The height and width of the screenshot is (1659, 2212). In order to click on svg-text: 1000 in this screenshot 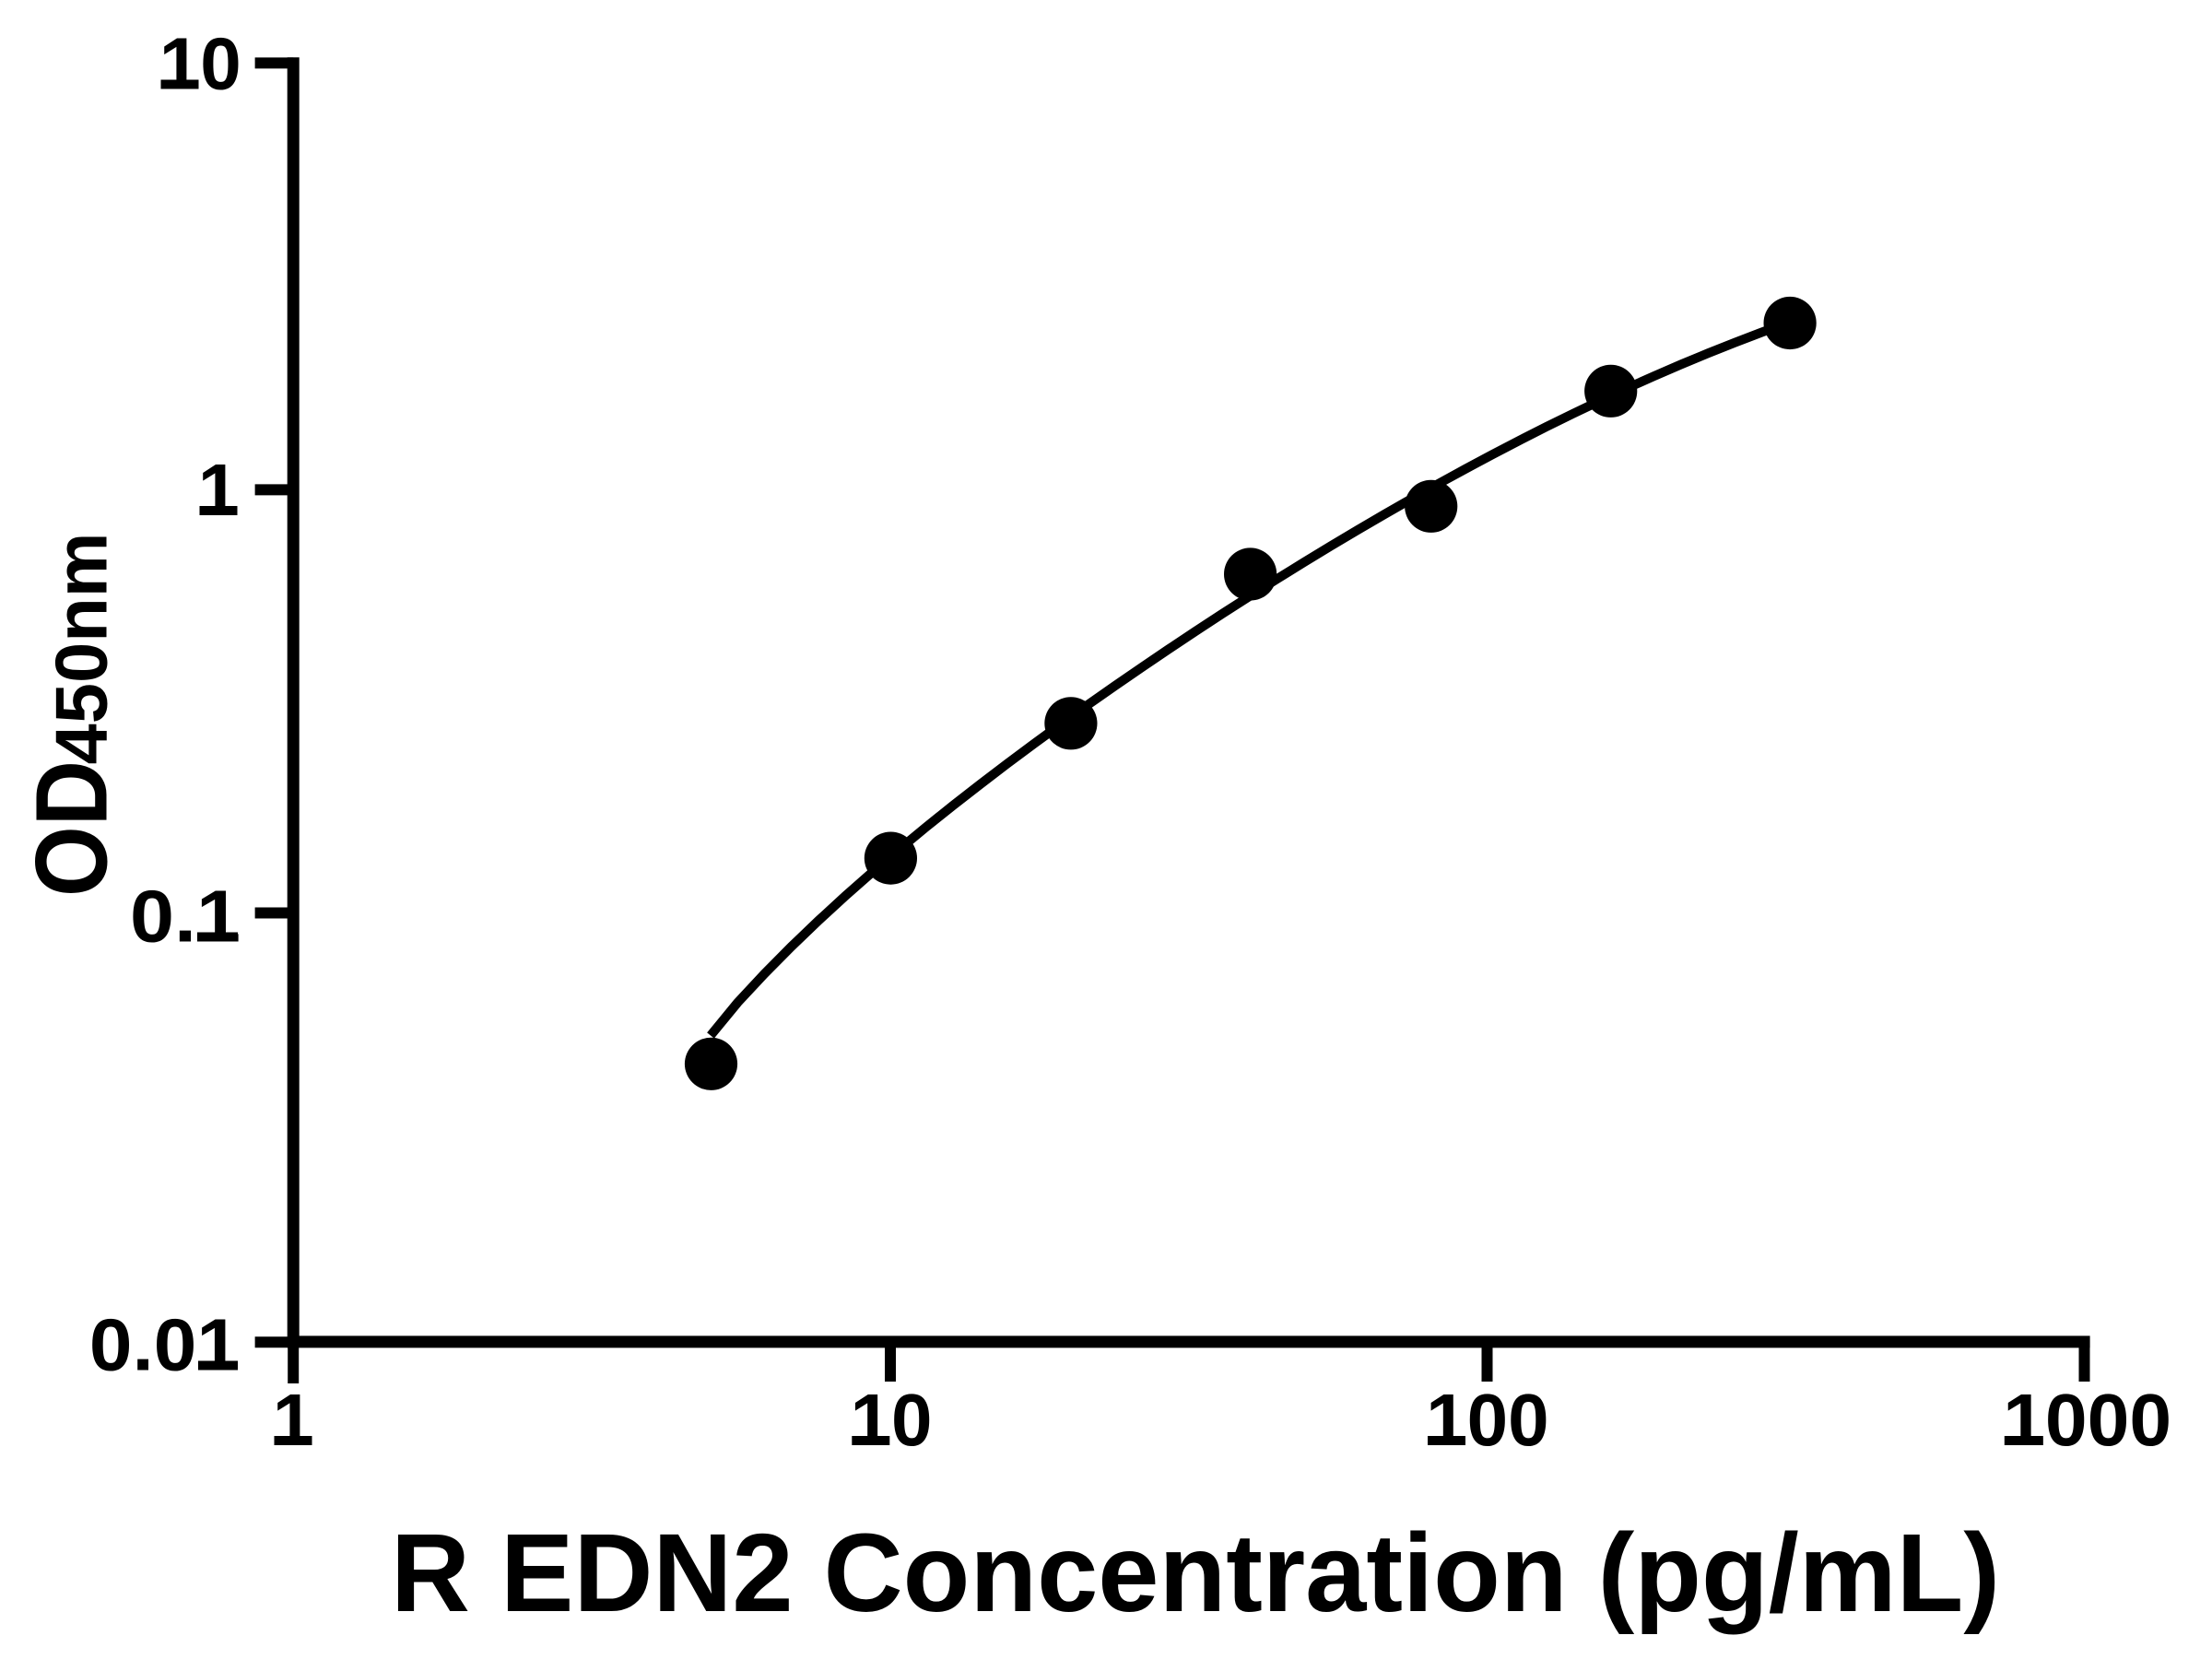, I will do `click(2087, 1420)`.